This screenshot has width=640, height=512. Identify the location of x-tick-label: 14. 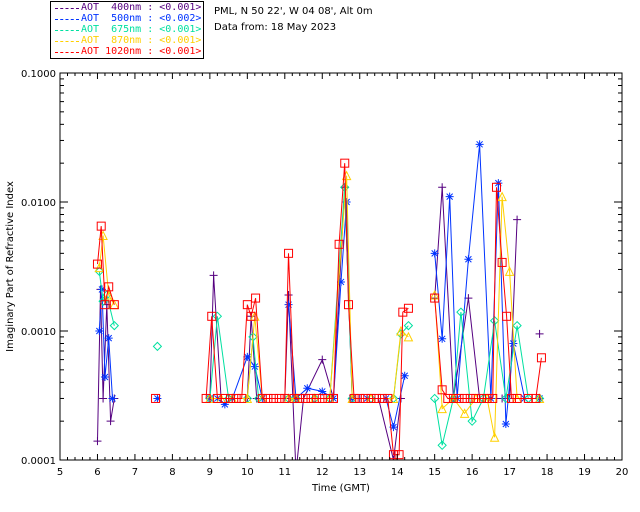
(397, 472).